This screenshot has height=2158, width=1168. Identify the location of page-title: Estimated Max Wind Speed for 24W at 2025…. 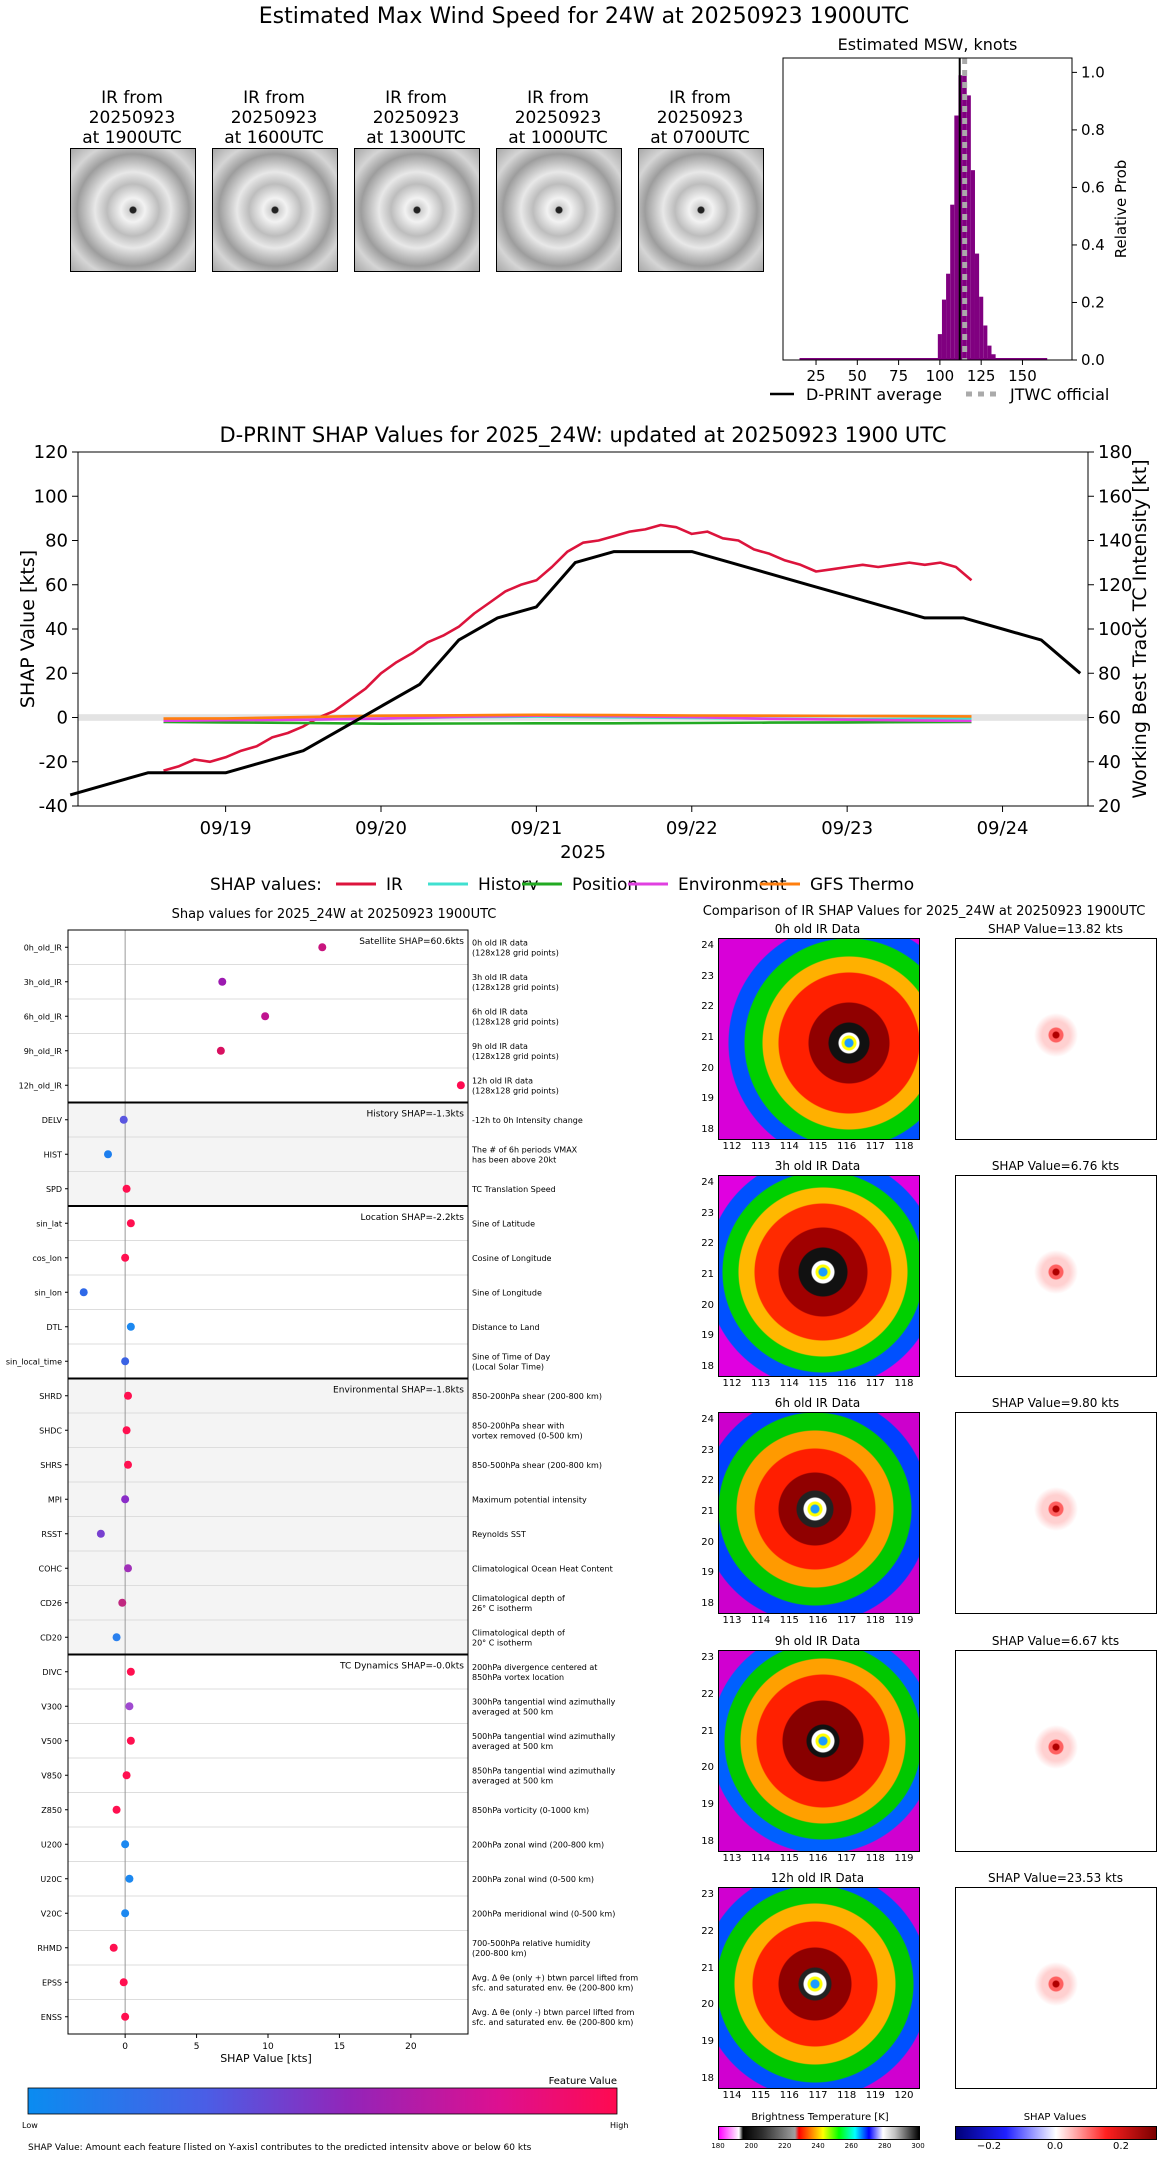
(584, 16).